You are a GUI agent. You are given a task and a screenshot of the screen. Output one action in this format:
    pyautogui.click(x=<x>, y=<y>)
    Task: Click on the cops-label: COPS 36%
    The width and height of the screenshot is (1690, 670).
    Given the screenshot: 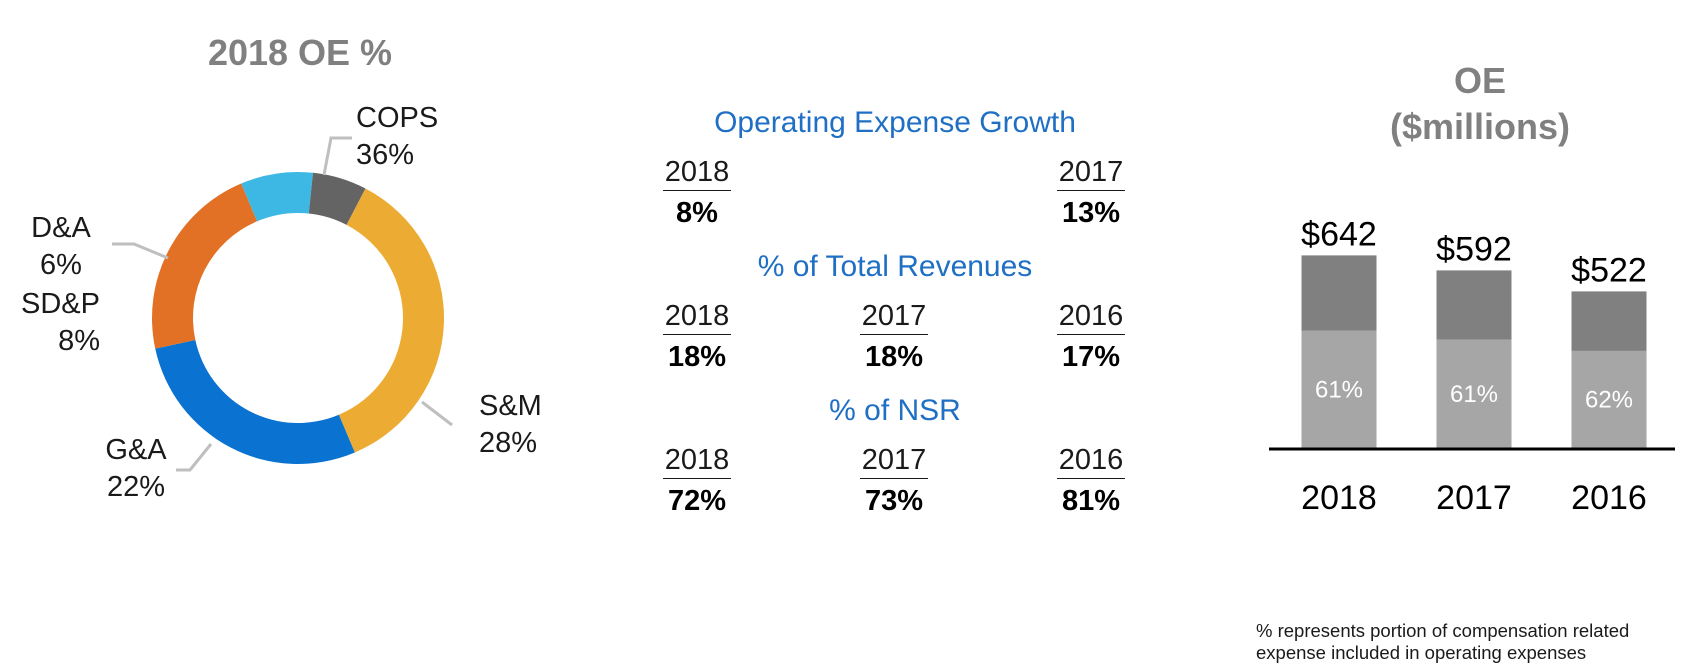 What is the action you would take?
    pyautogui.click(x=397, y=137)
    